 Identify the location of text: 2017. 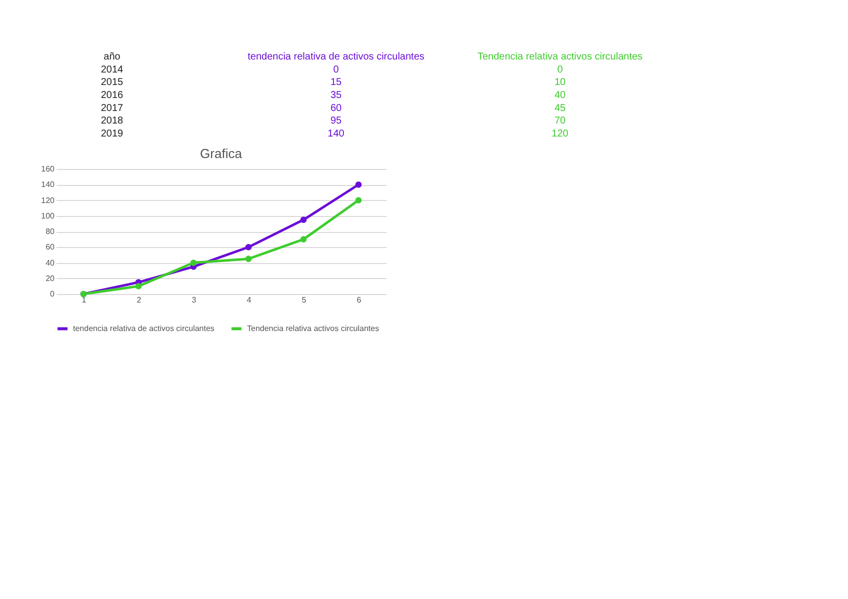
(112, 108).